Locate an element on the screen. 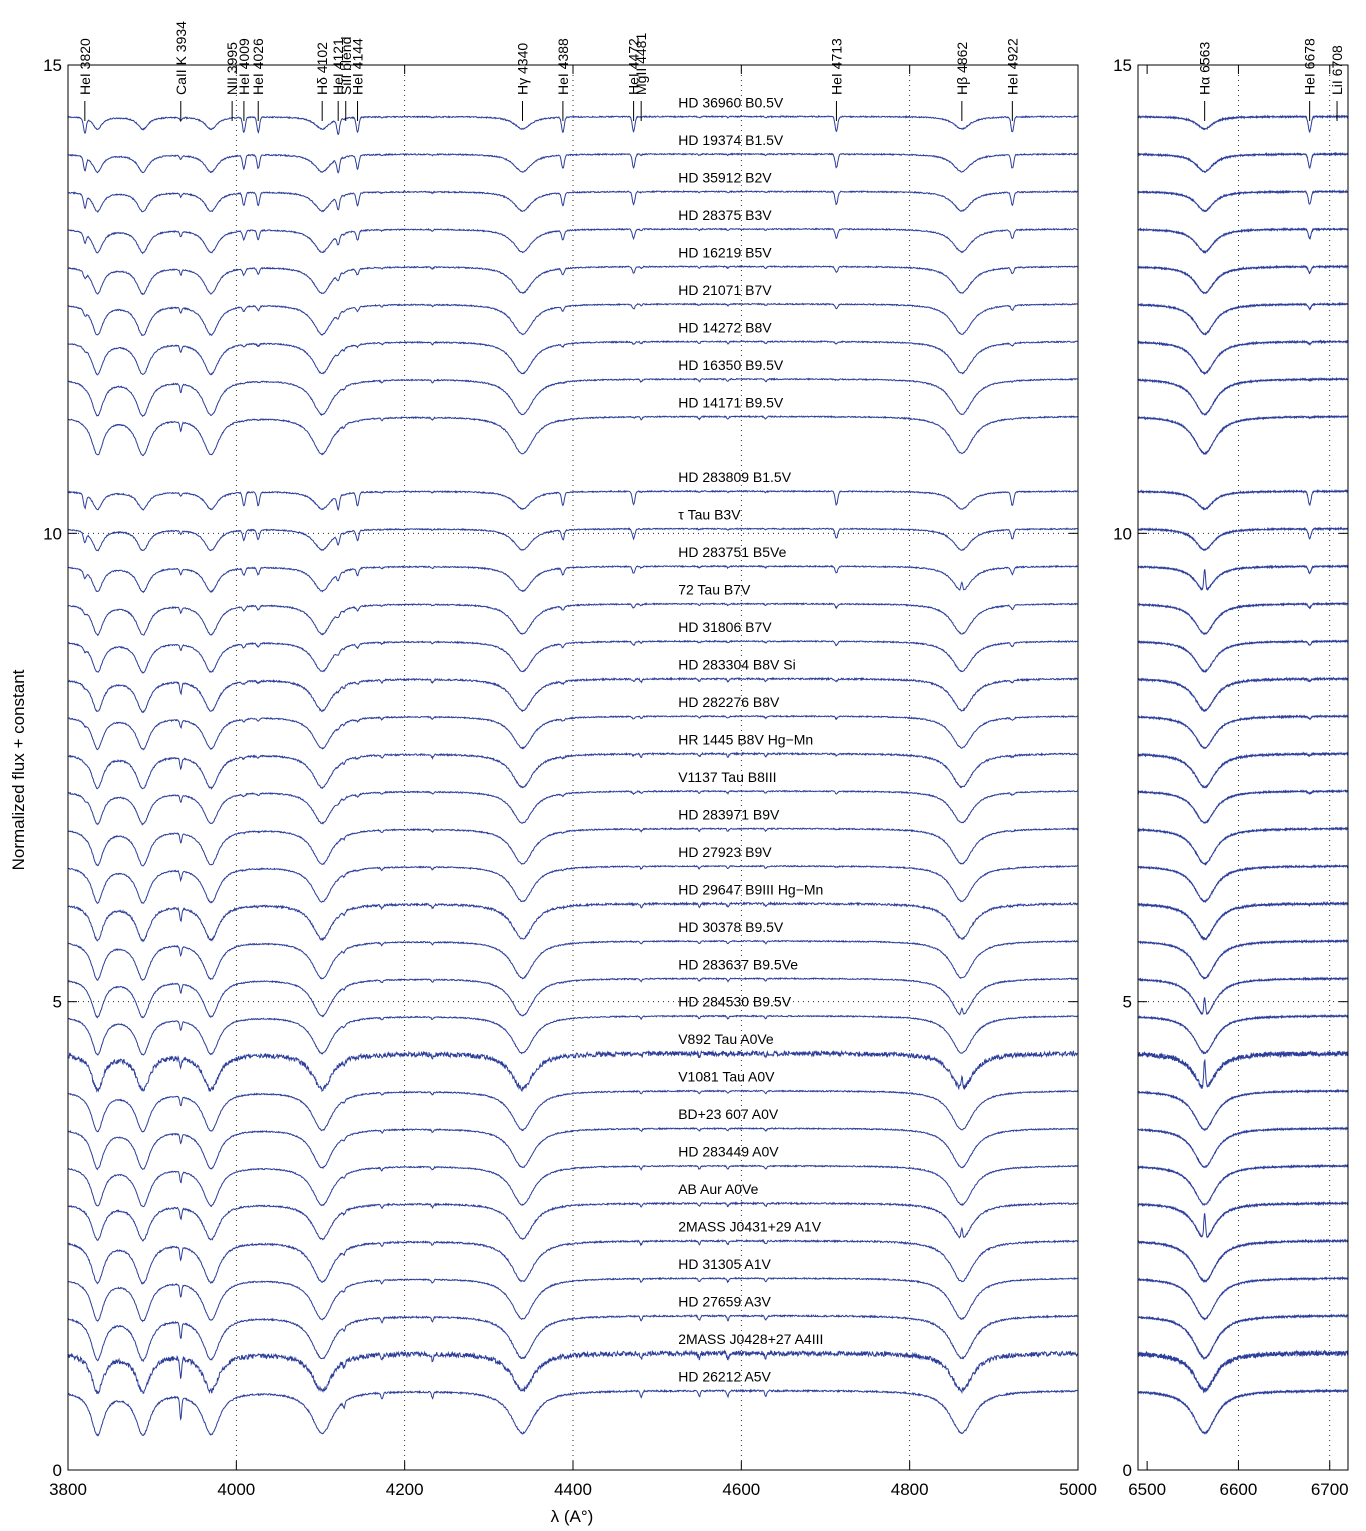 The height and width of the screenshot is (1531, 1366). spectrum-label: τ Tau B3V is located at coordinates (709, 515).